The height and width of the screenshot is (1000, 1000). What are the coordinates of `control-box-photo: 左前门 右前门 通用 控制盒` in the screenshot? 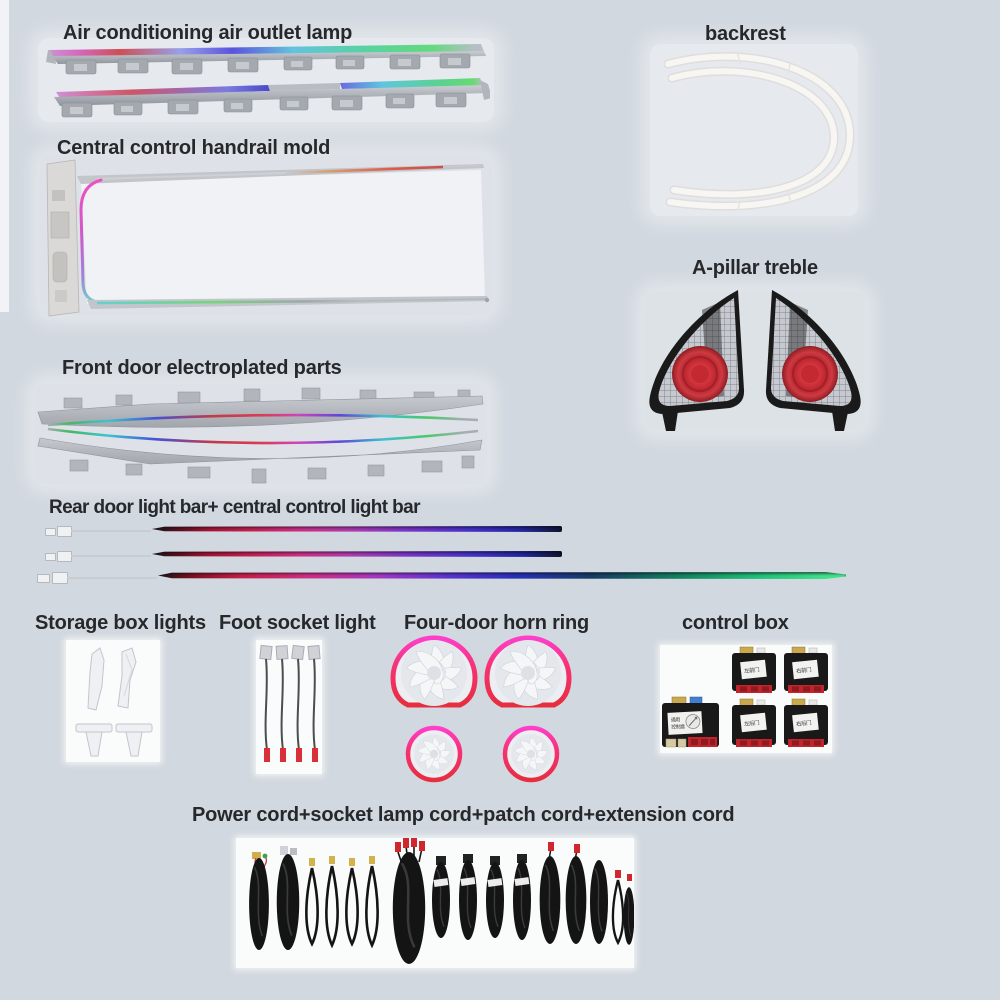 It's located at (746, 699).